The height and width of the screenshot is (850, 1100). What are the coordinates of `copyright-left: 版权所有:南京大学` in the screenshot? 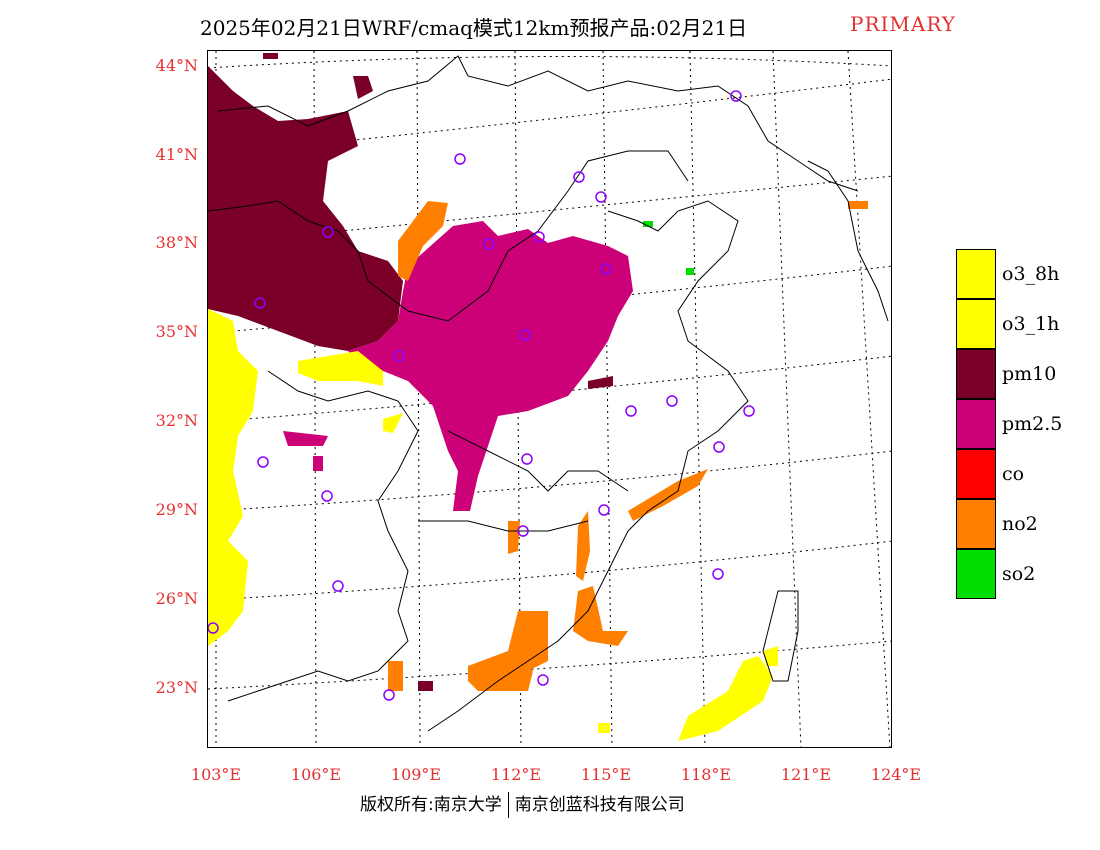 It's located at (431, 805).